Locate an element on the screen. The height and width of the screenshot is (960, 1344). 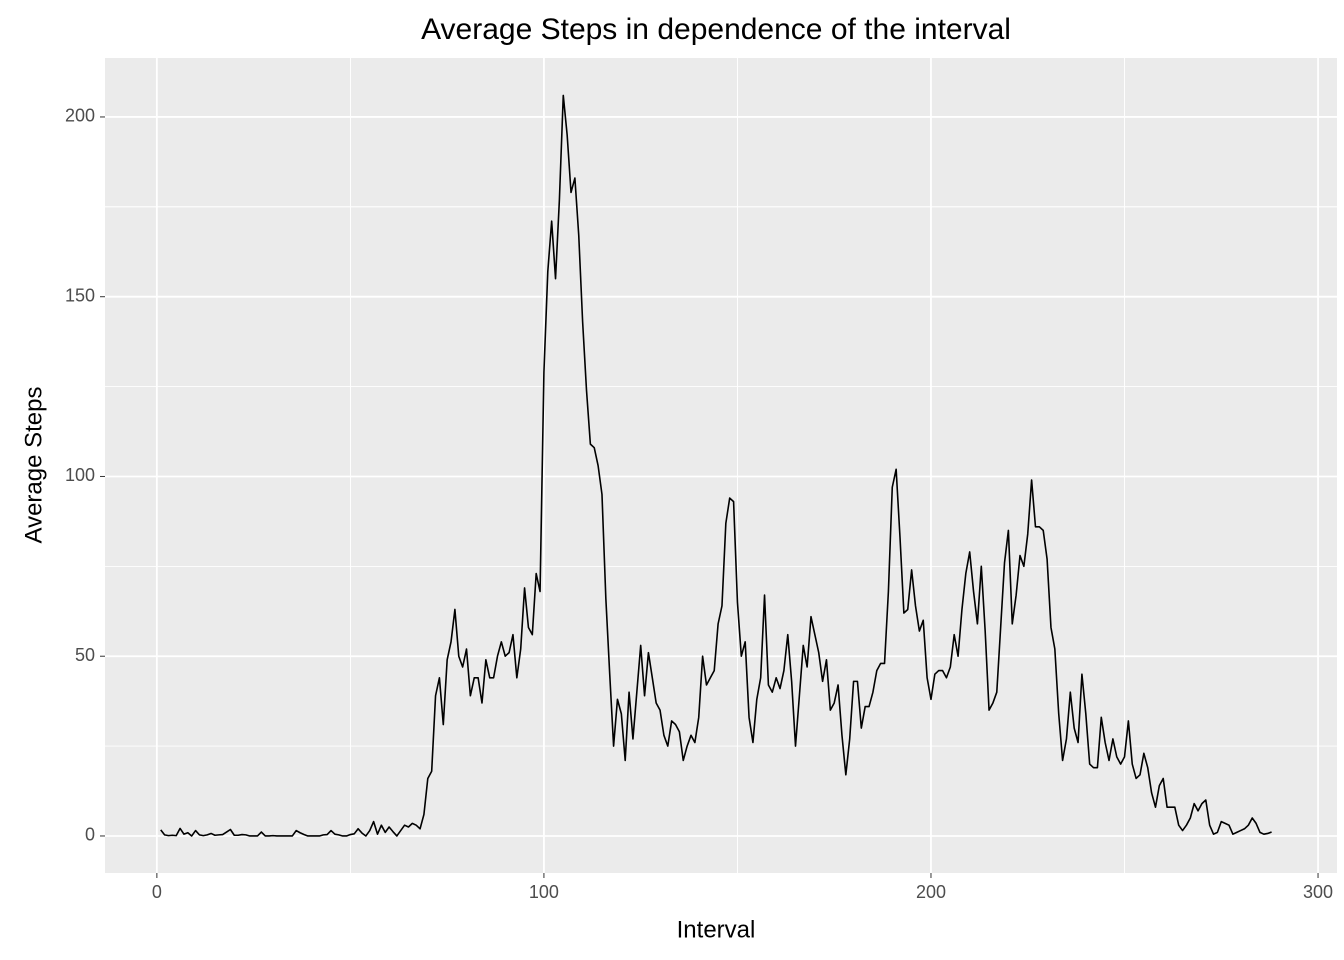
y-tick-label: 0 is located at coordinates (90, 835).